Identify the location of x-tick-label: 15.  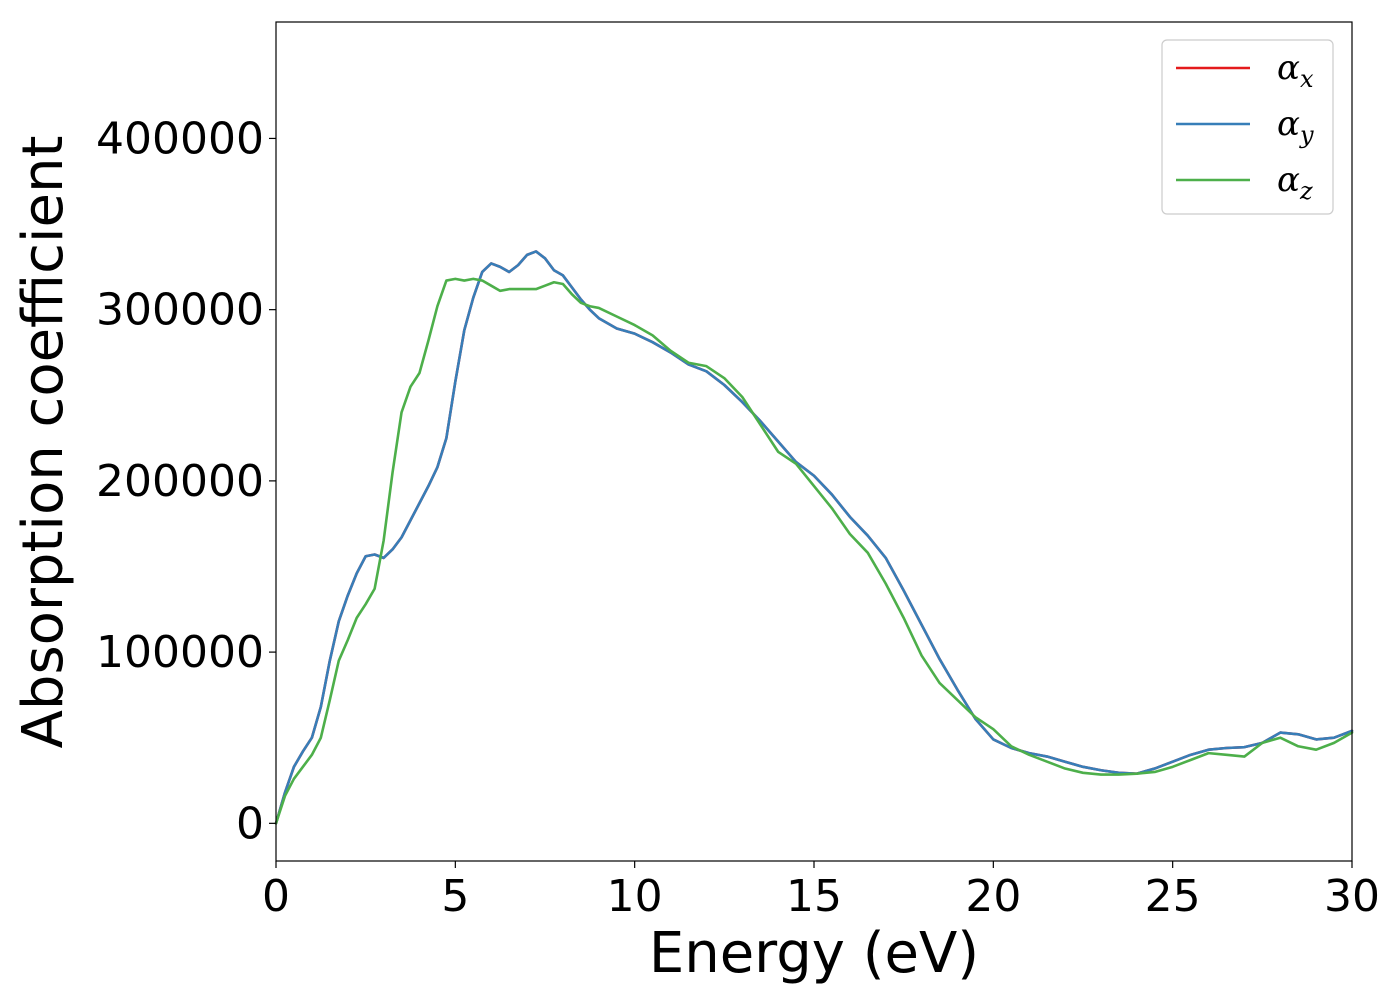
(814, 896).